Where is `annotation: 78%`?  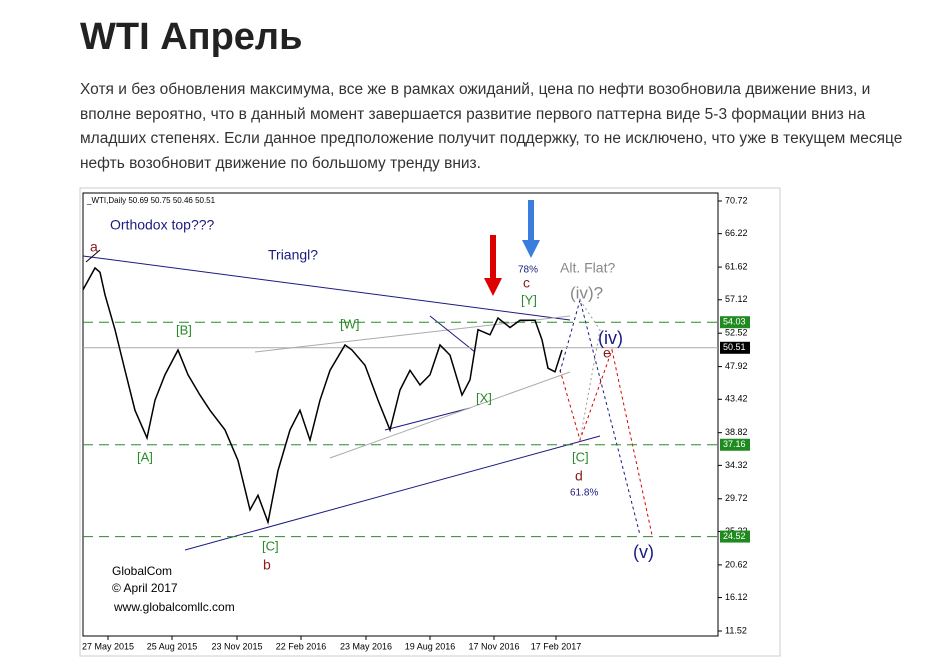
annotation: 78% is located at coordinates (528, 270).